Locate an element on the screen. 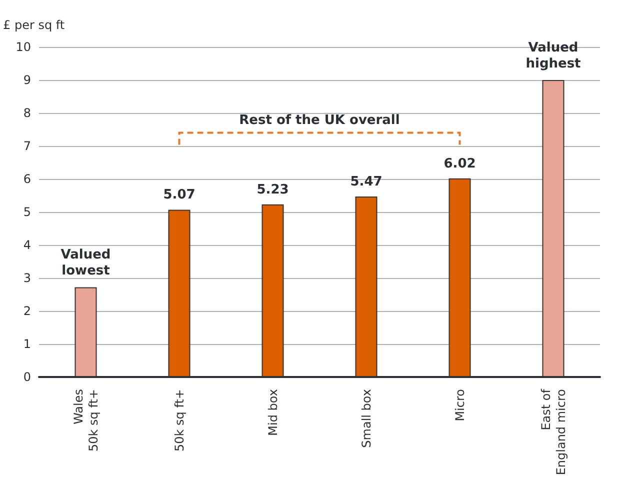 This screenshot has width=624, height=486. y-tick-label: 7 is located at coordinates (27, 146).